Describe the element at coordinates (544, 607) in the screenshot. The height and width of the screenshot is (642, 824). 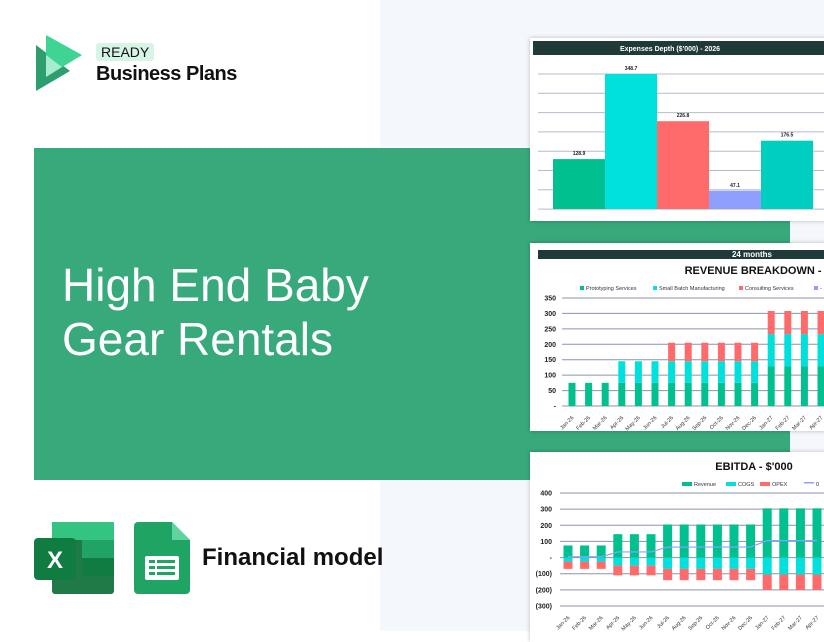
I see `y-tick-label: (300)` at that location.